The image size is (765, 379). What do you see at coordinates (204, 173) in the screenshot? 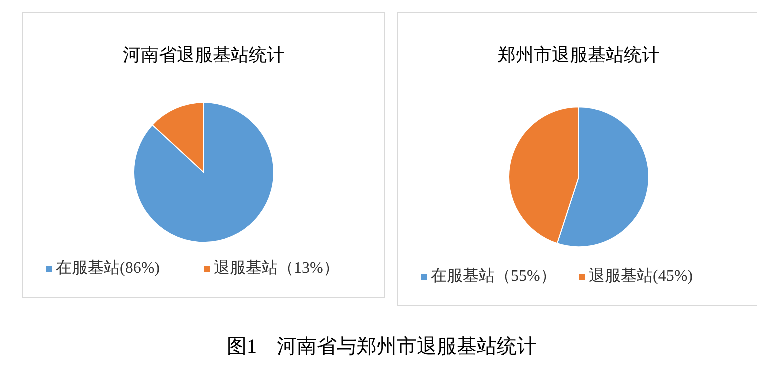
I see `pie-slice` at bounding box center [204, 173].